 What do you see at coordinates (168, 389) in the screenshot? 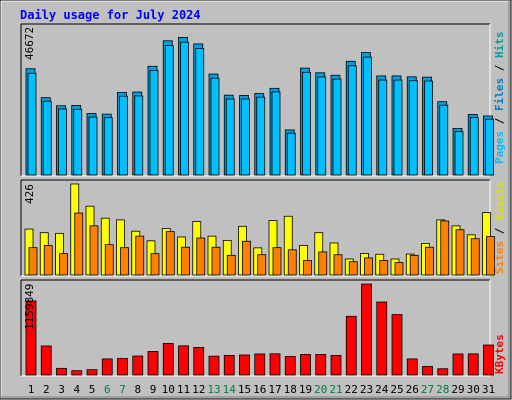
I see `day-label: 10` at bounding box center [168, 389].